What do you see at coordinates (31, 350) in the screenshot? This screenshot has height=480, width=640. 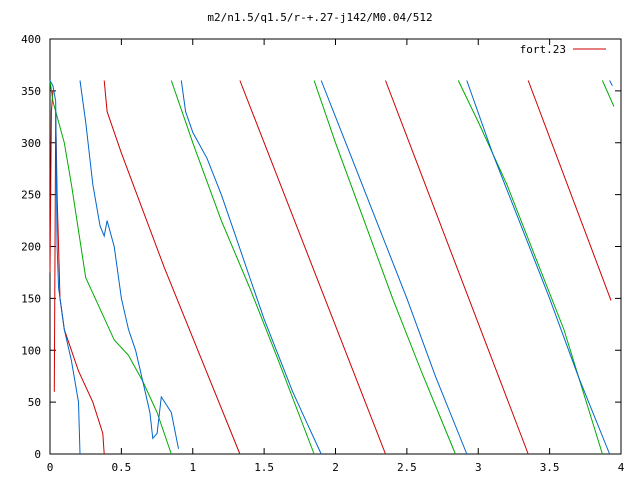 I see `y-tick-label: 100` at bounding box center [31, 350].